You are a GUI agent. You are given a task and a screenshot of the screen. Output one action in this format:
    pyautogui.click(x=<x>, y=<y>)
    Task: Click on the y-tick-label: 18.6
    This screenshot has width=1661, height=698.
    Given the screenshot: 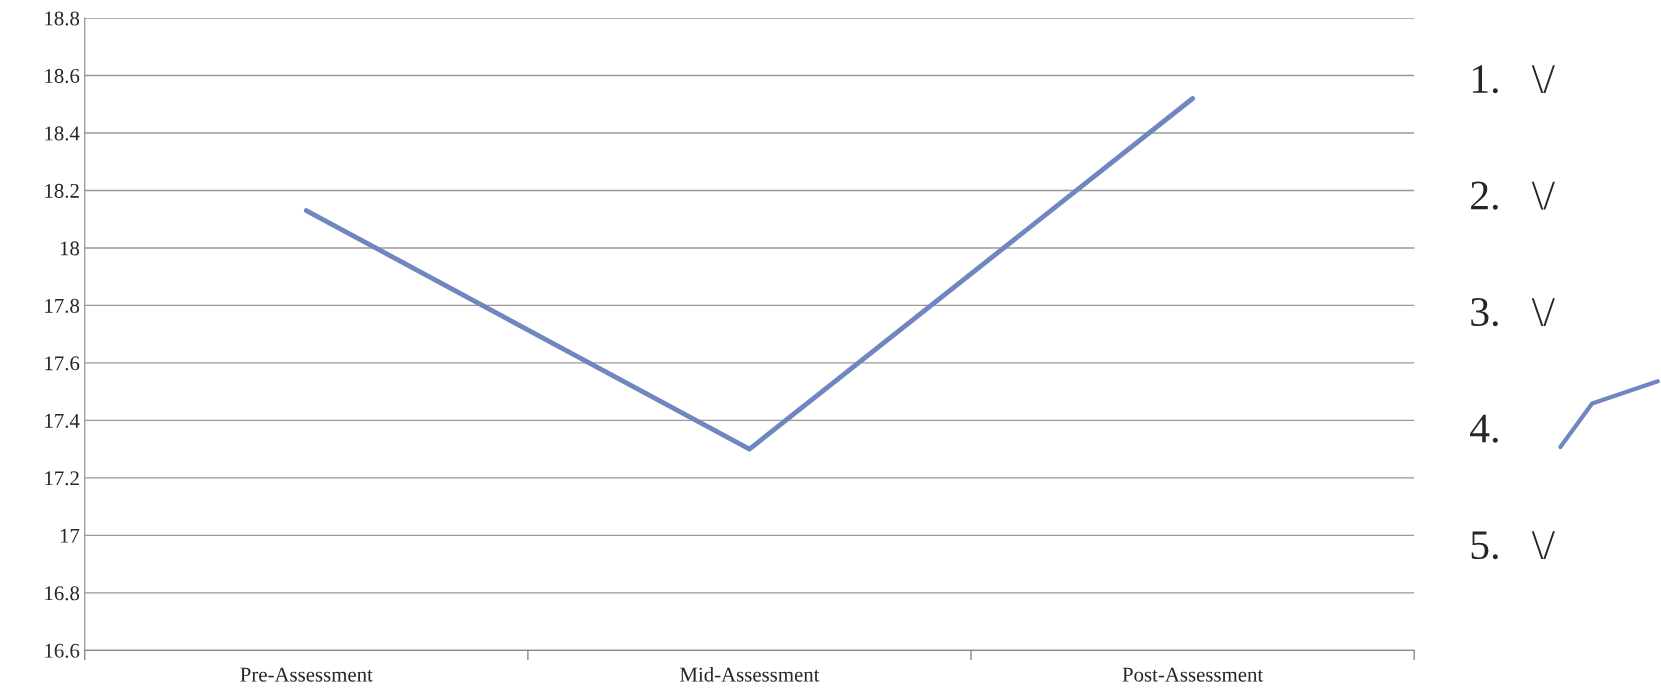 What is the action you would take?
    pyautogui.click(x=62, y=76)
    